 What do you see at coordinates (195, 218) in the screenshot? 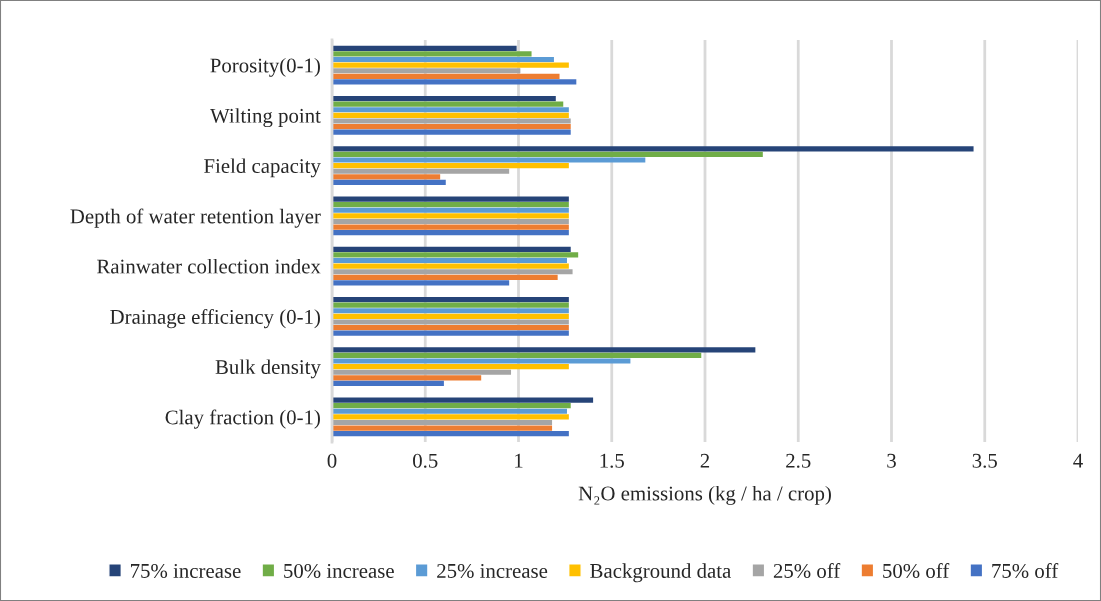
I see `y-tick-label: Depth of water retention layer` at bounding box center [195, 218].